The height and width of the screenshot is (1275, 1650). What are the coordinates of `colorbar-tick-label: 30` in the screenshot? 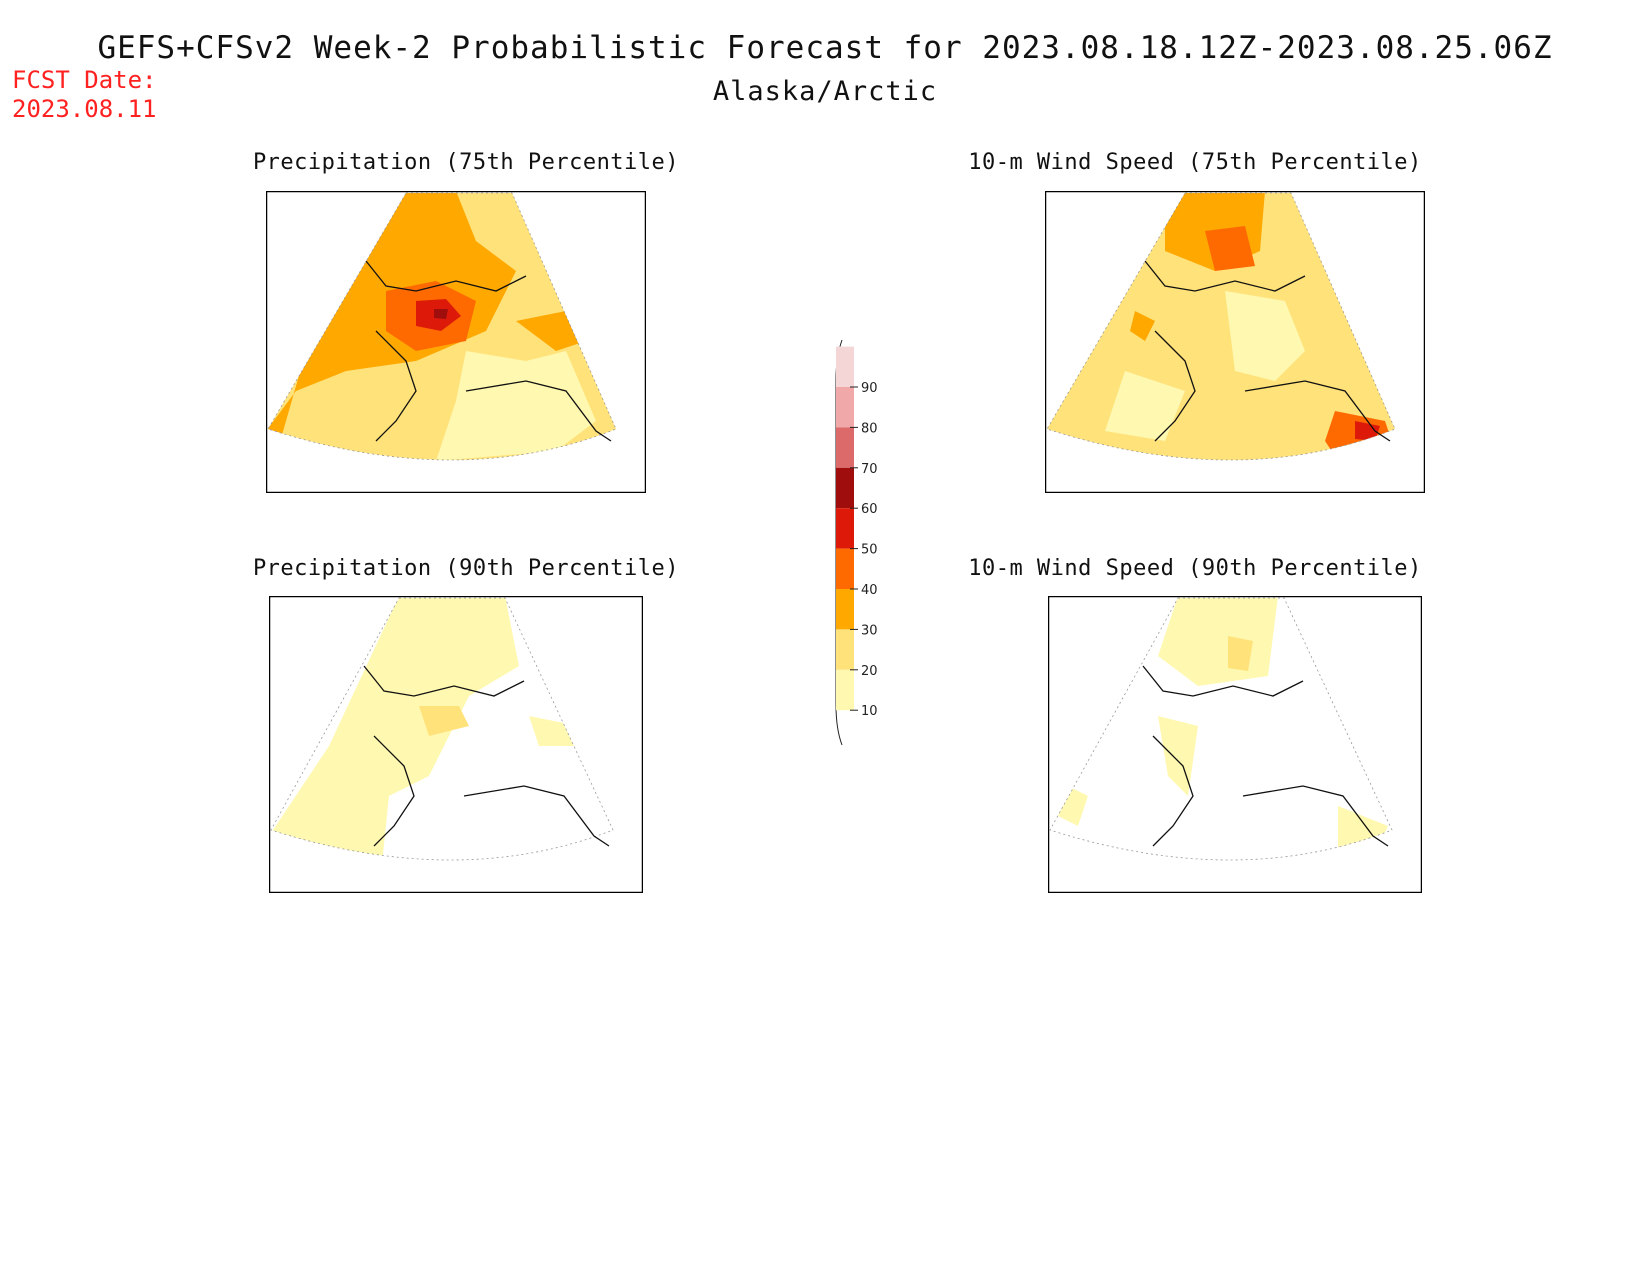 It's located at (869, 630).